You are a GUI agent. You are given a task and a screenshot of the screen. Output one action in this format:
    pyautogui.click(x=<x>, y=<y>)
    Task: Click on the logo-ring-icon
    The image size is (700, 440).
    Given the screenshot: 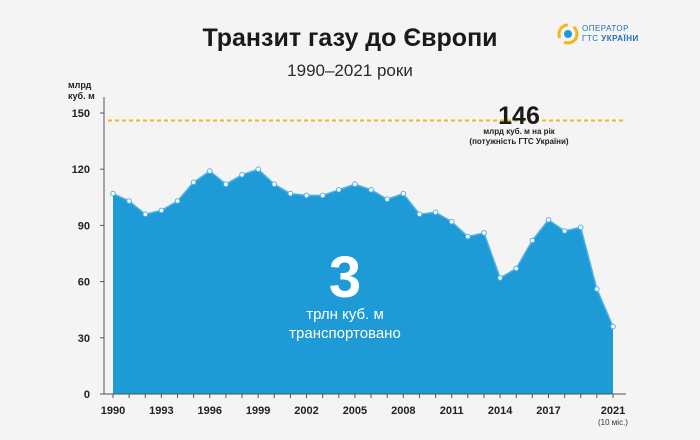 What is the action you would take?
    pyautogui.click(x=568, y=34)
    